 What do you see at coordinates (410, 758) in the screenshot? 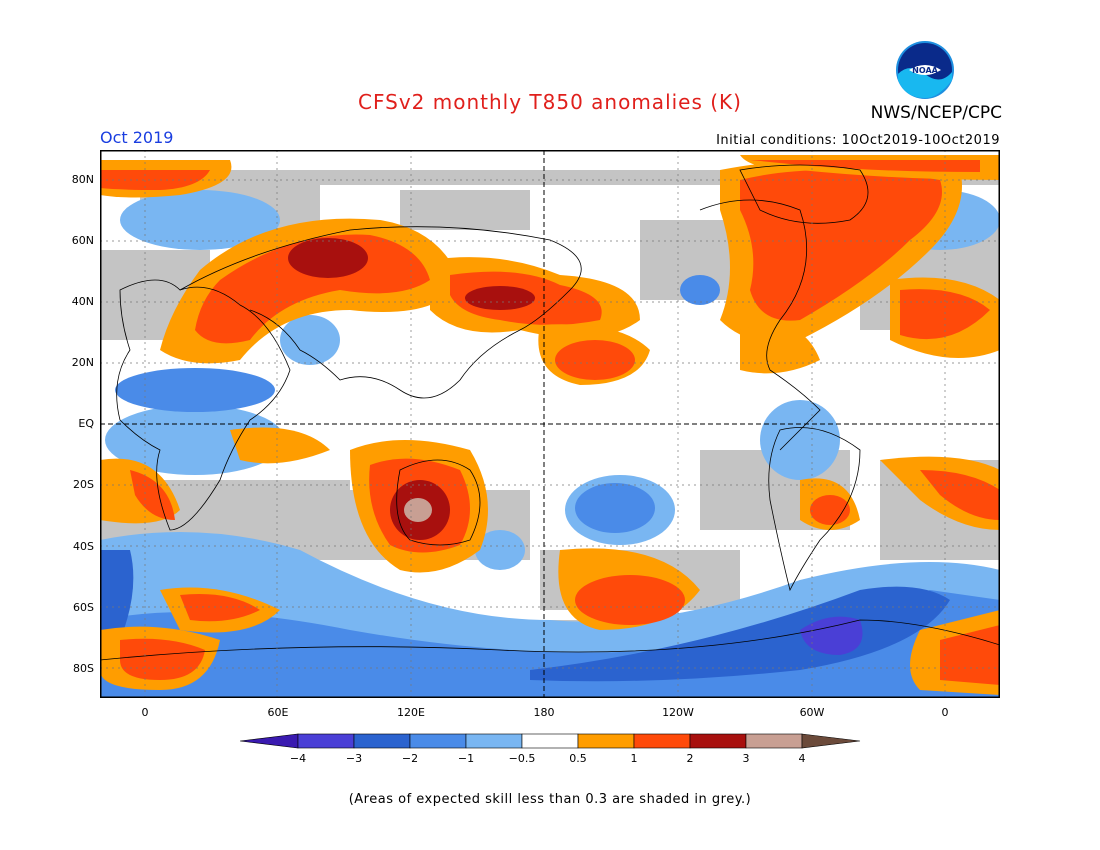
I see `cbar-label: −2` at bounding box center [410, 758].